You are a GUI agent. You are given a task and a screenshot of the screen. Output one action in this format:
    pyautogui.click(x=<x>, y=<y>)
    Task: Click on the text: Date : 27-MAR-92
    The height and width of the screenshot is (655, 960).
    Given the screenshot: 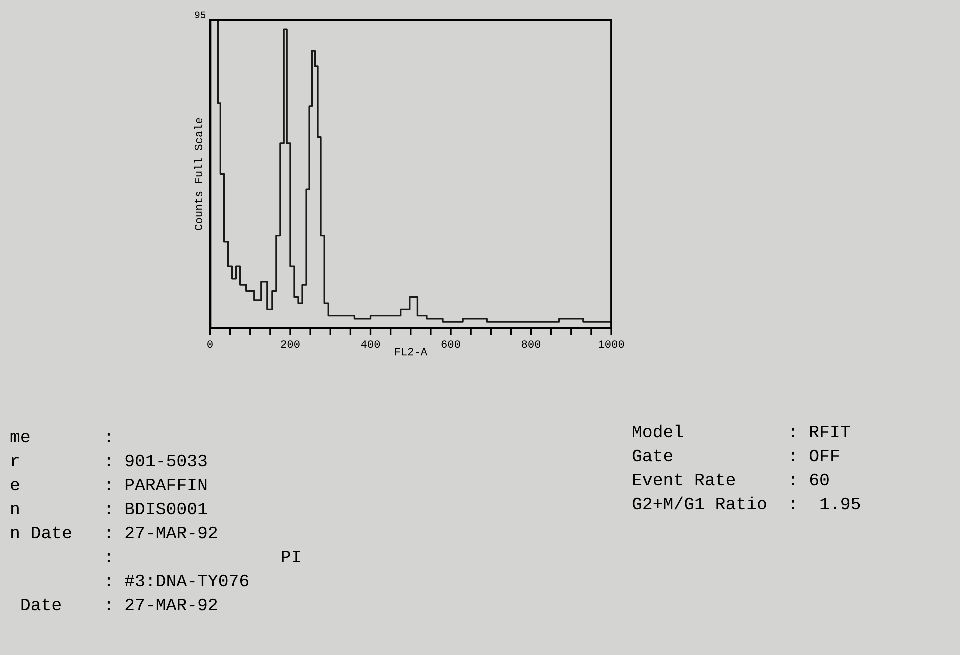 What is the action you would take?
    pyautogui.click(x=120, y=604)
    